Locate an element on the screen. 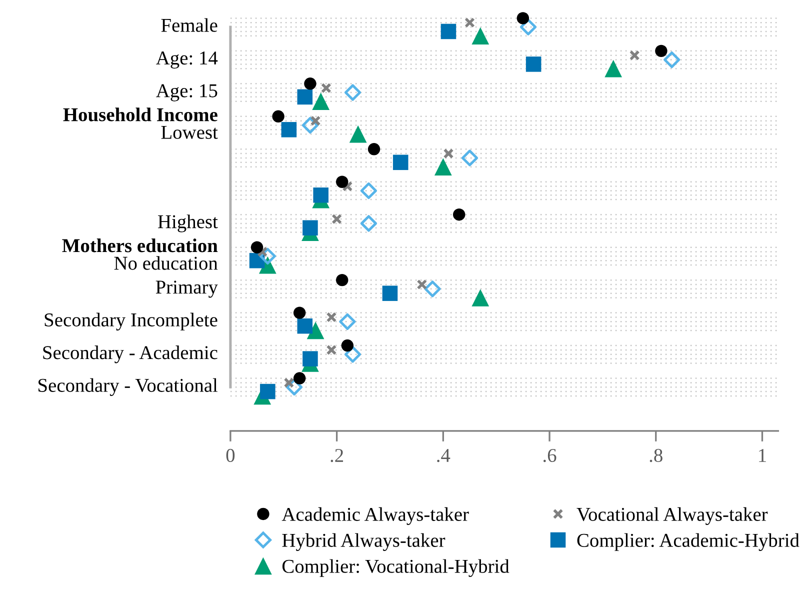  legend-label: Vocational Always-taker is located at coordinates (672, 516).